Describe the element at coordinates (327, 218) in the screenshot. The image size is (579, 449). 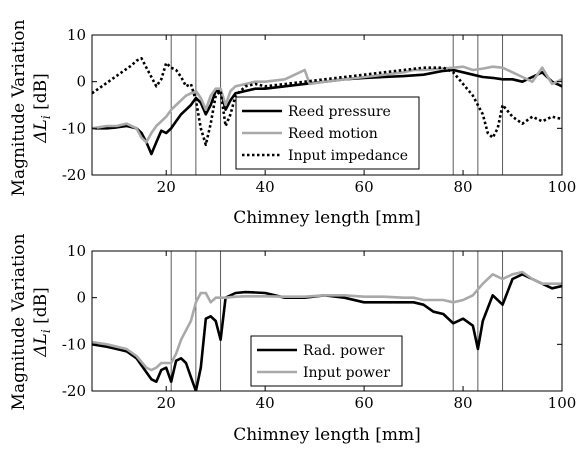
I see `top-xlabel: Chimney length [mm]` at that location.